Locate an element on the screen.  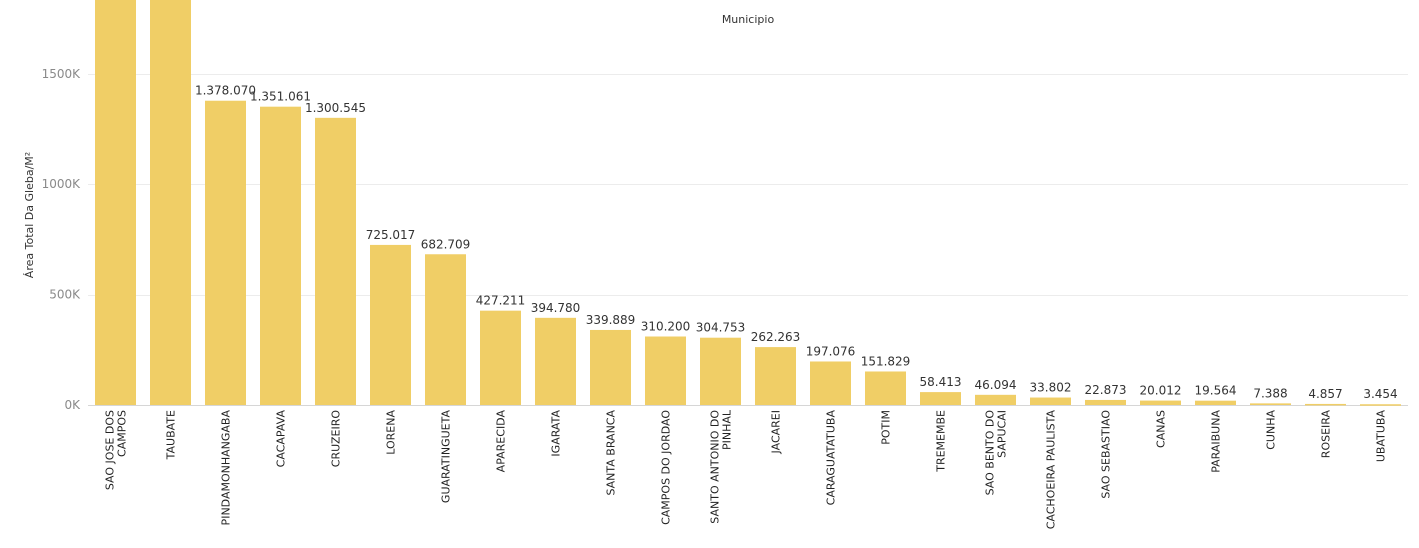
value-label-5: 725.017 is located at coordinates (391, 235).